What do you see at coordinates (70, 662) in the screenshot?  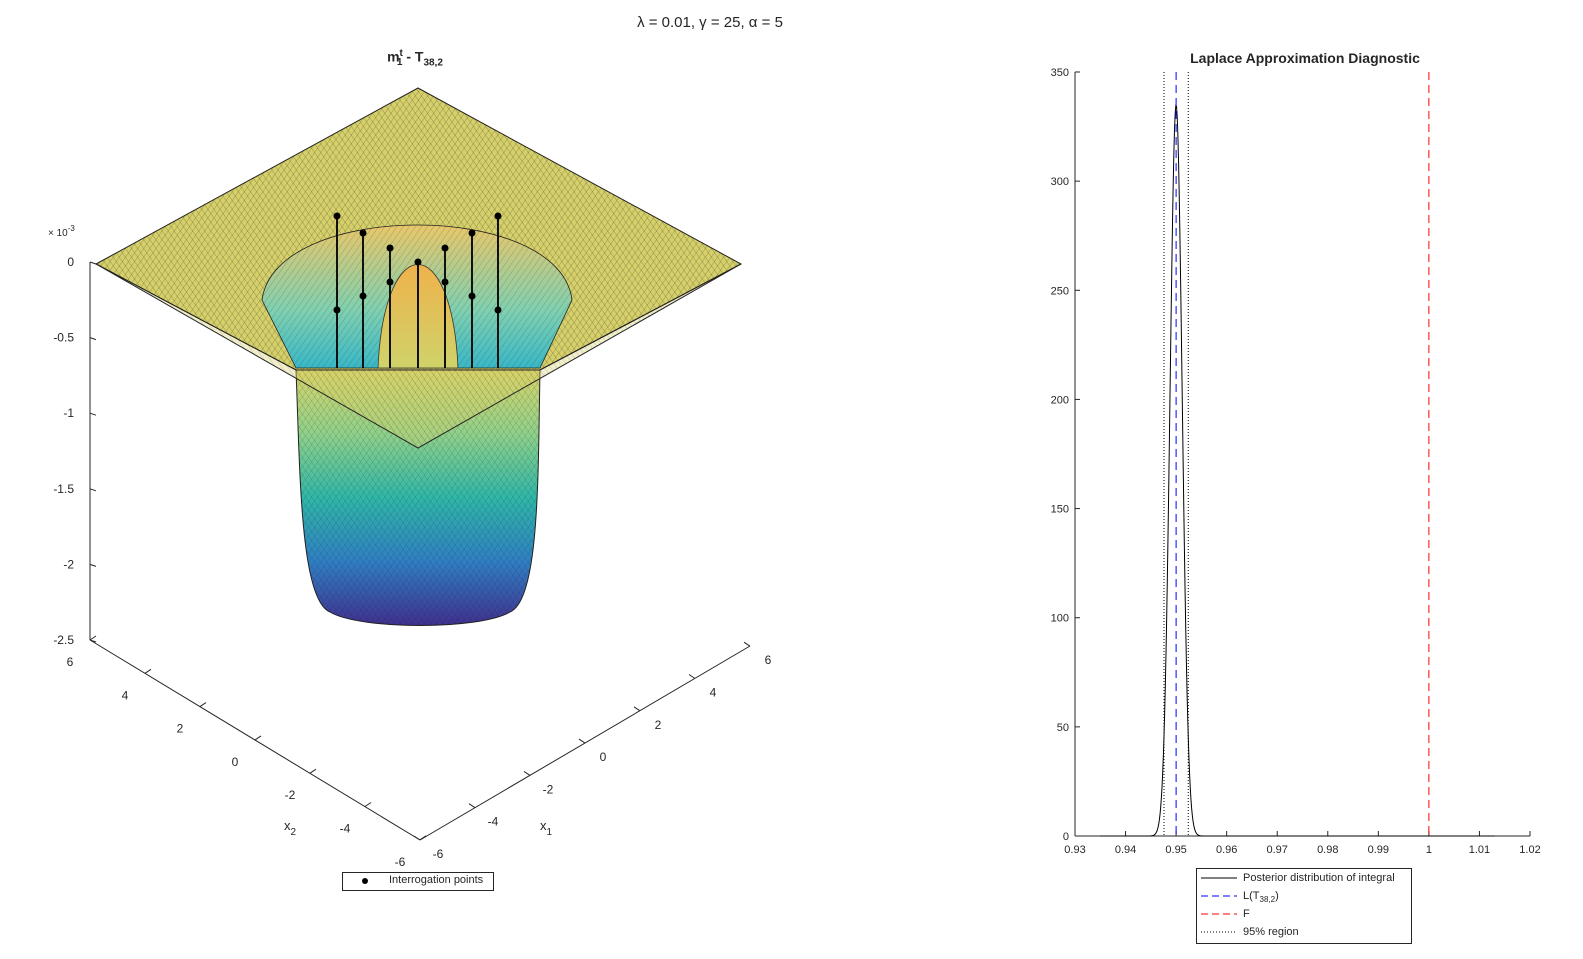 I see `x2-tick-label: 6` at bounding box center [70, 662].